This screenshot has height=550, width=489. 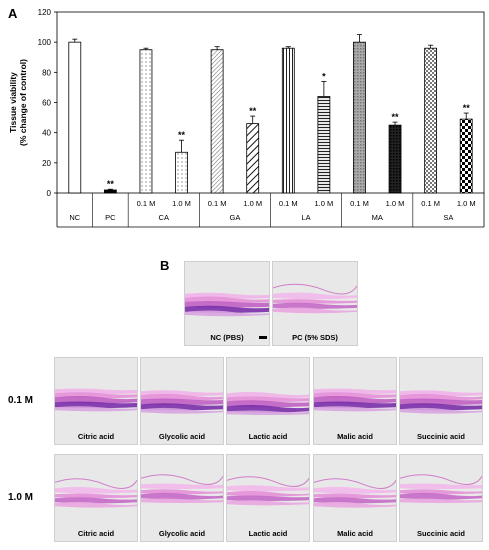 I want to click on group-label: MA, so click(x=377, y=217).